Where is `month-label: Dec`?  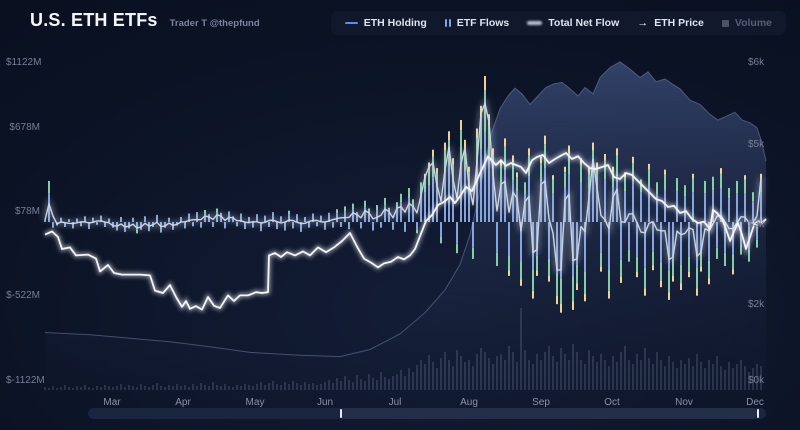
month-label: Dec is located at coordinates (755, 402).